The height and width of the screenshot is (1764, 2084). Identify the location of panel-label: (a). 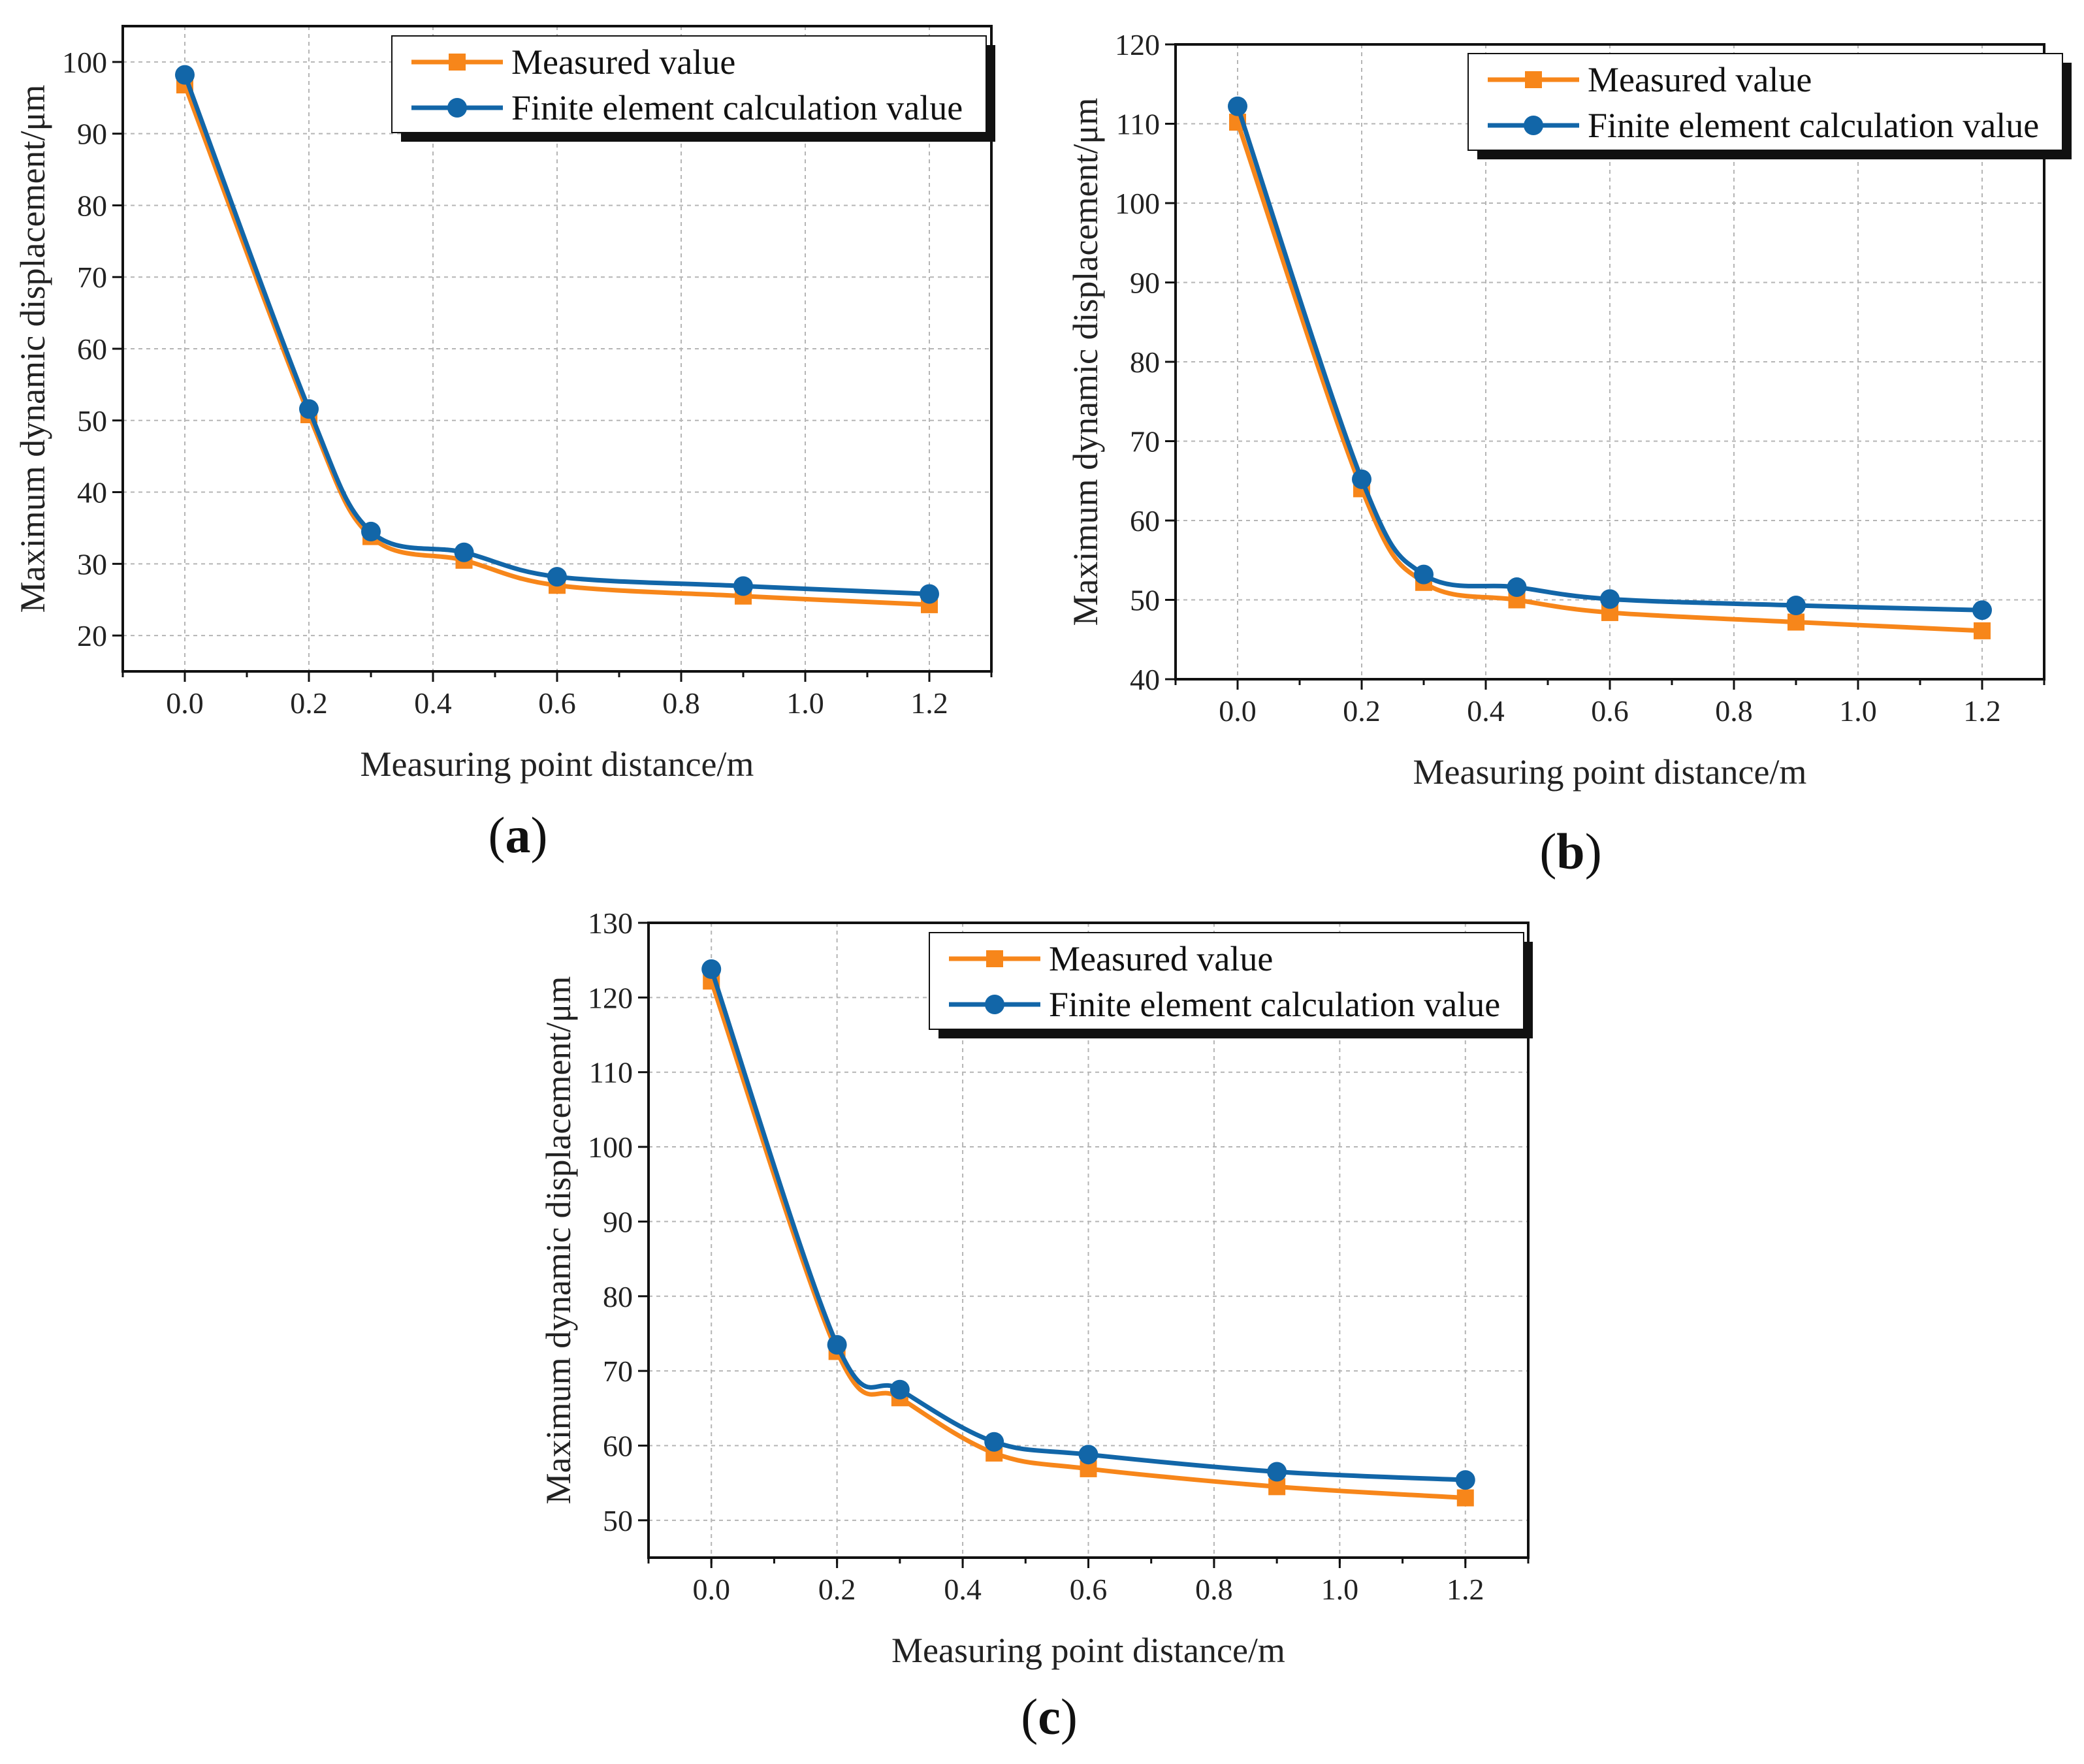
(518, 835).